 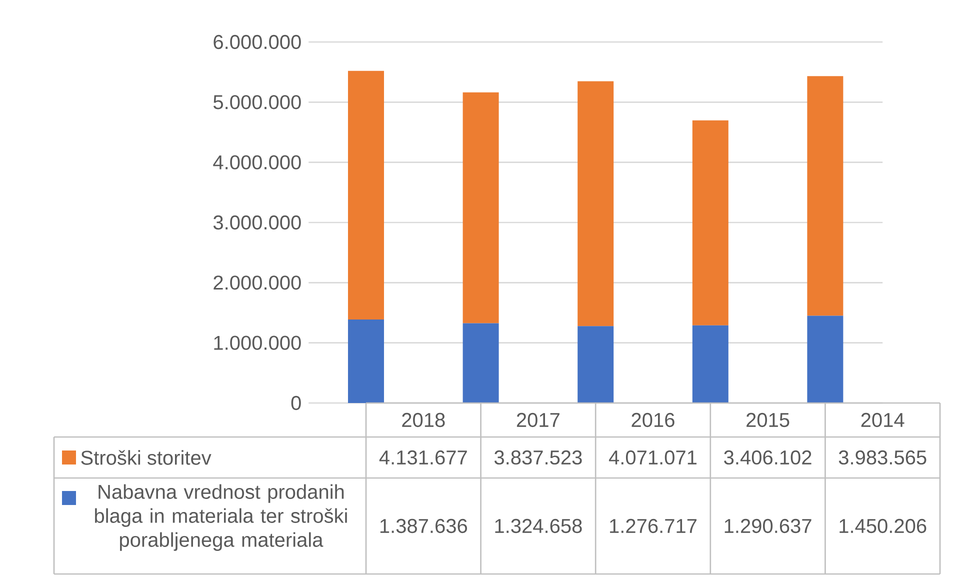 What do you see at coordinates (257, 102) in the screenshot?
I see `y-tick-label: 5.000.000` at bounding box center [257, 102].